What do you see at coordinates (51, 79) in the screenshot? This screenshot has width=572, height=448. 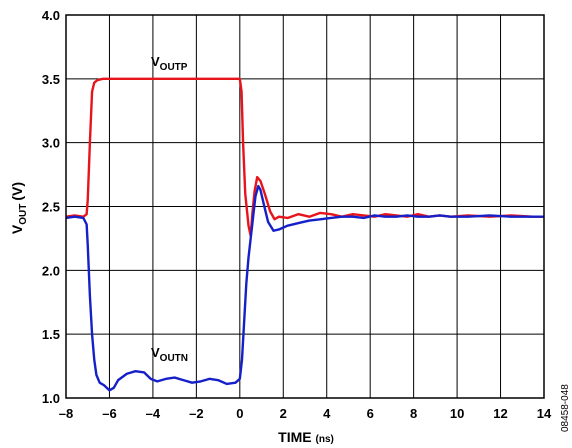 I see `y-tick-label: 3.5` at bounding box center [51, 79].